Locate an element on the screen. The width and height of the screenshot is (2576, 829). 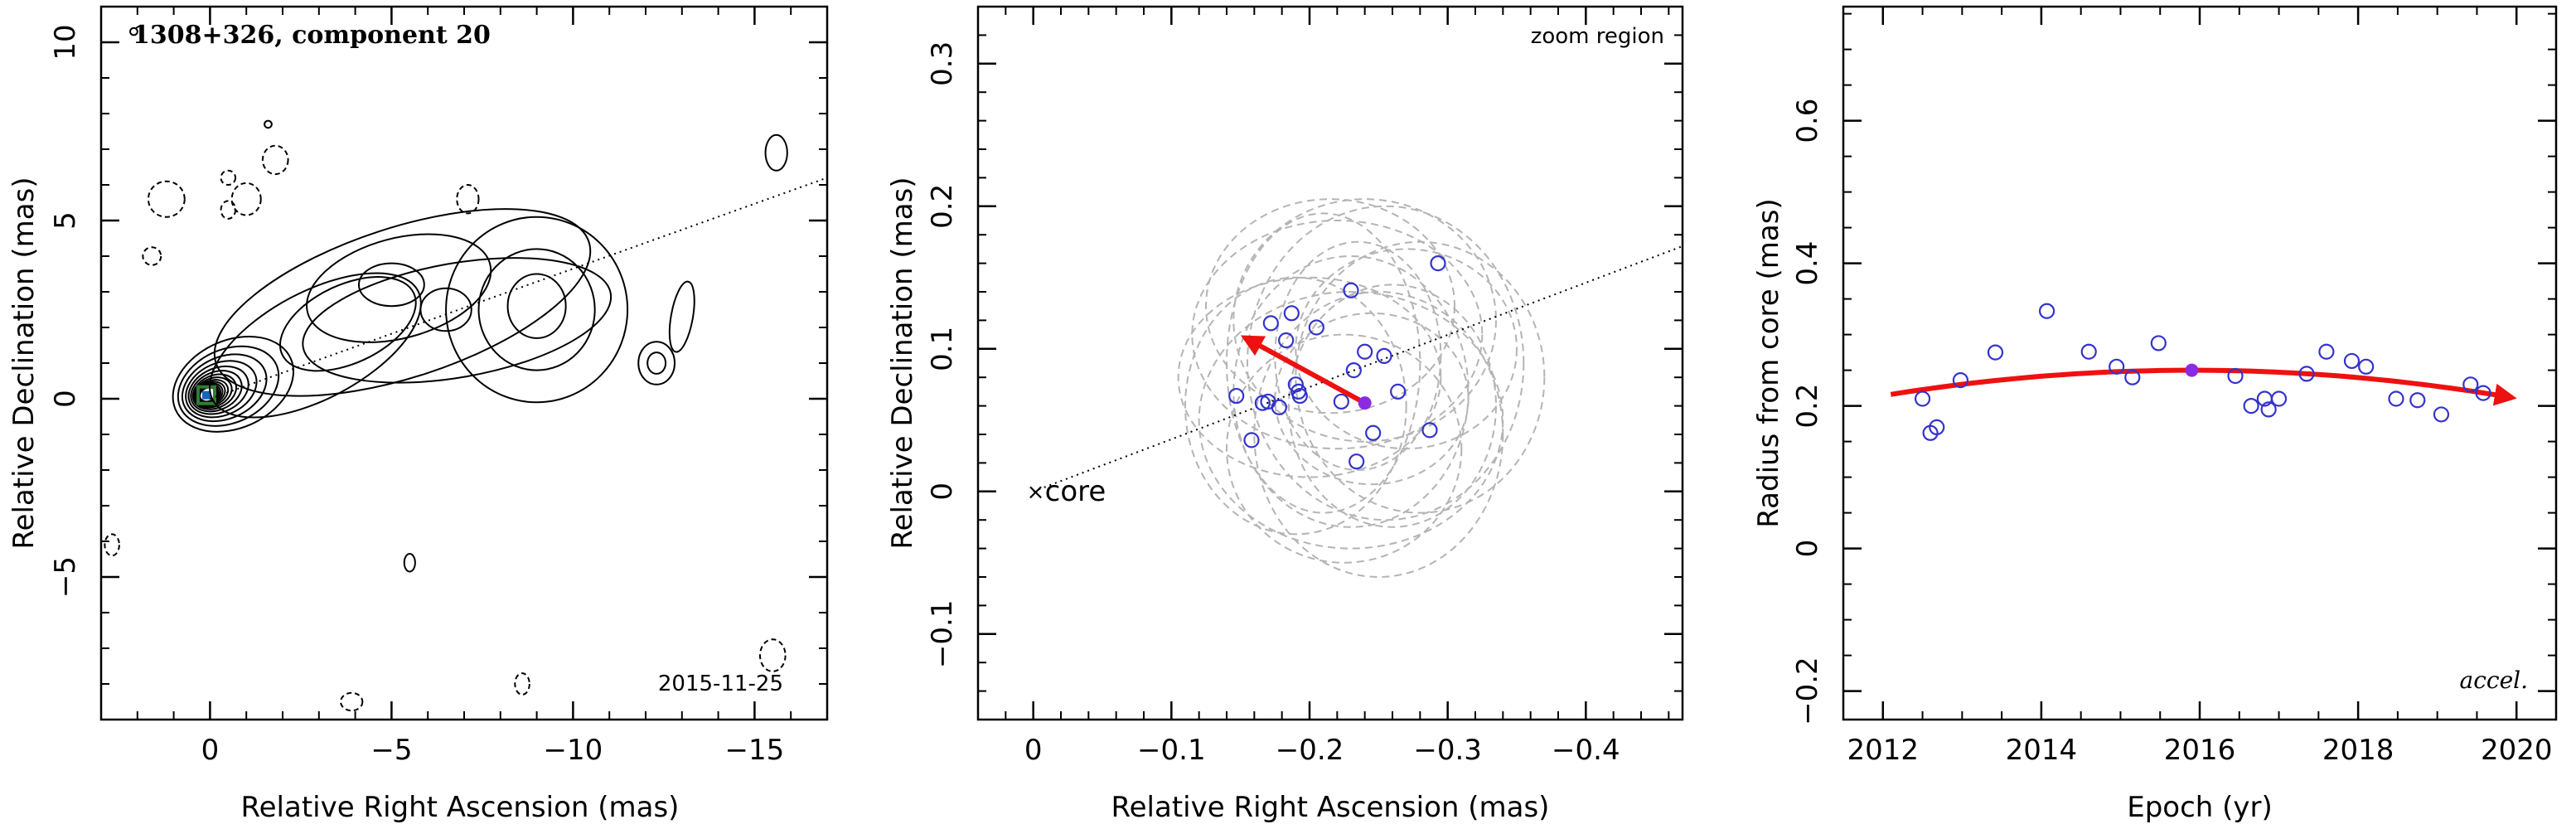
x-tick-label: −5 is located at coordinates (391, 750).